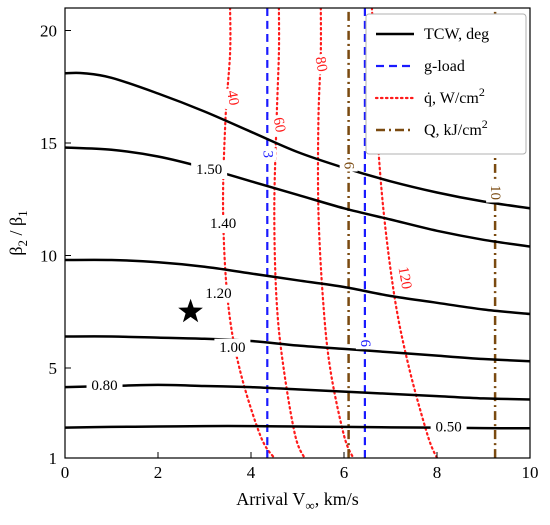 This screenshot has height=525, width=550. I want to click on gload-label-3-bg, so click(267, 154).